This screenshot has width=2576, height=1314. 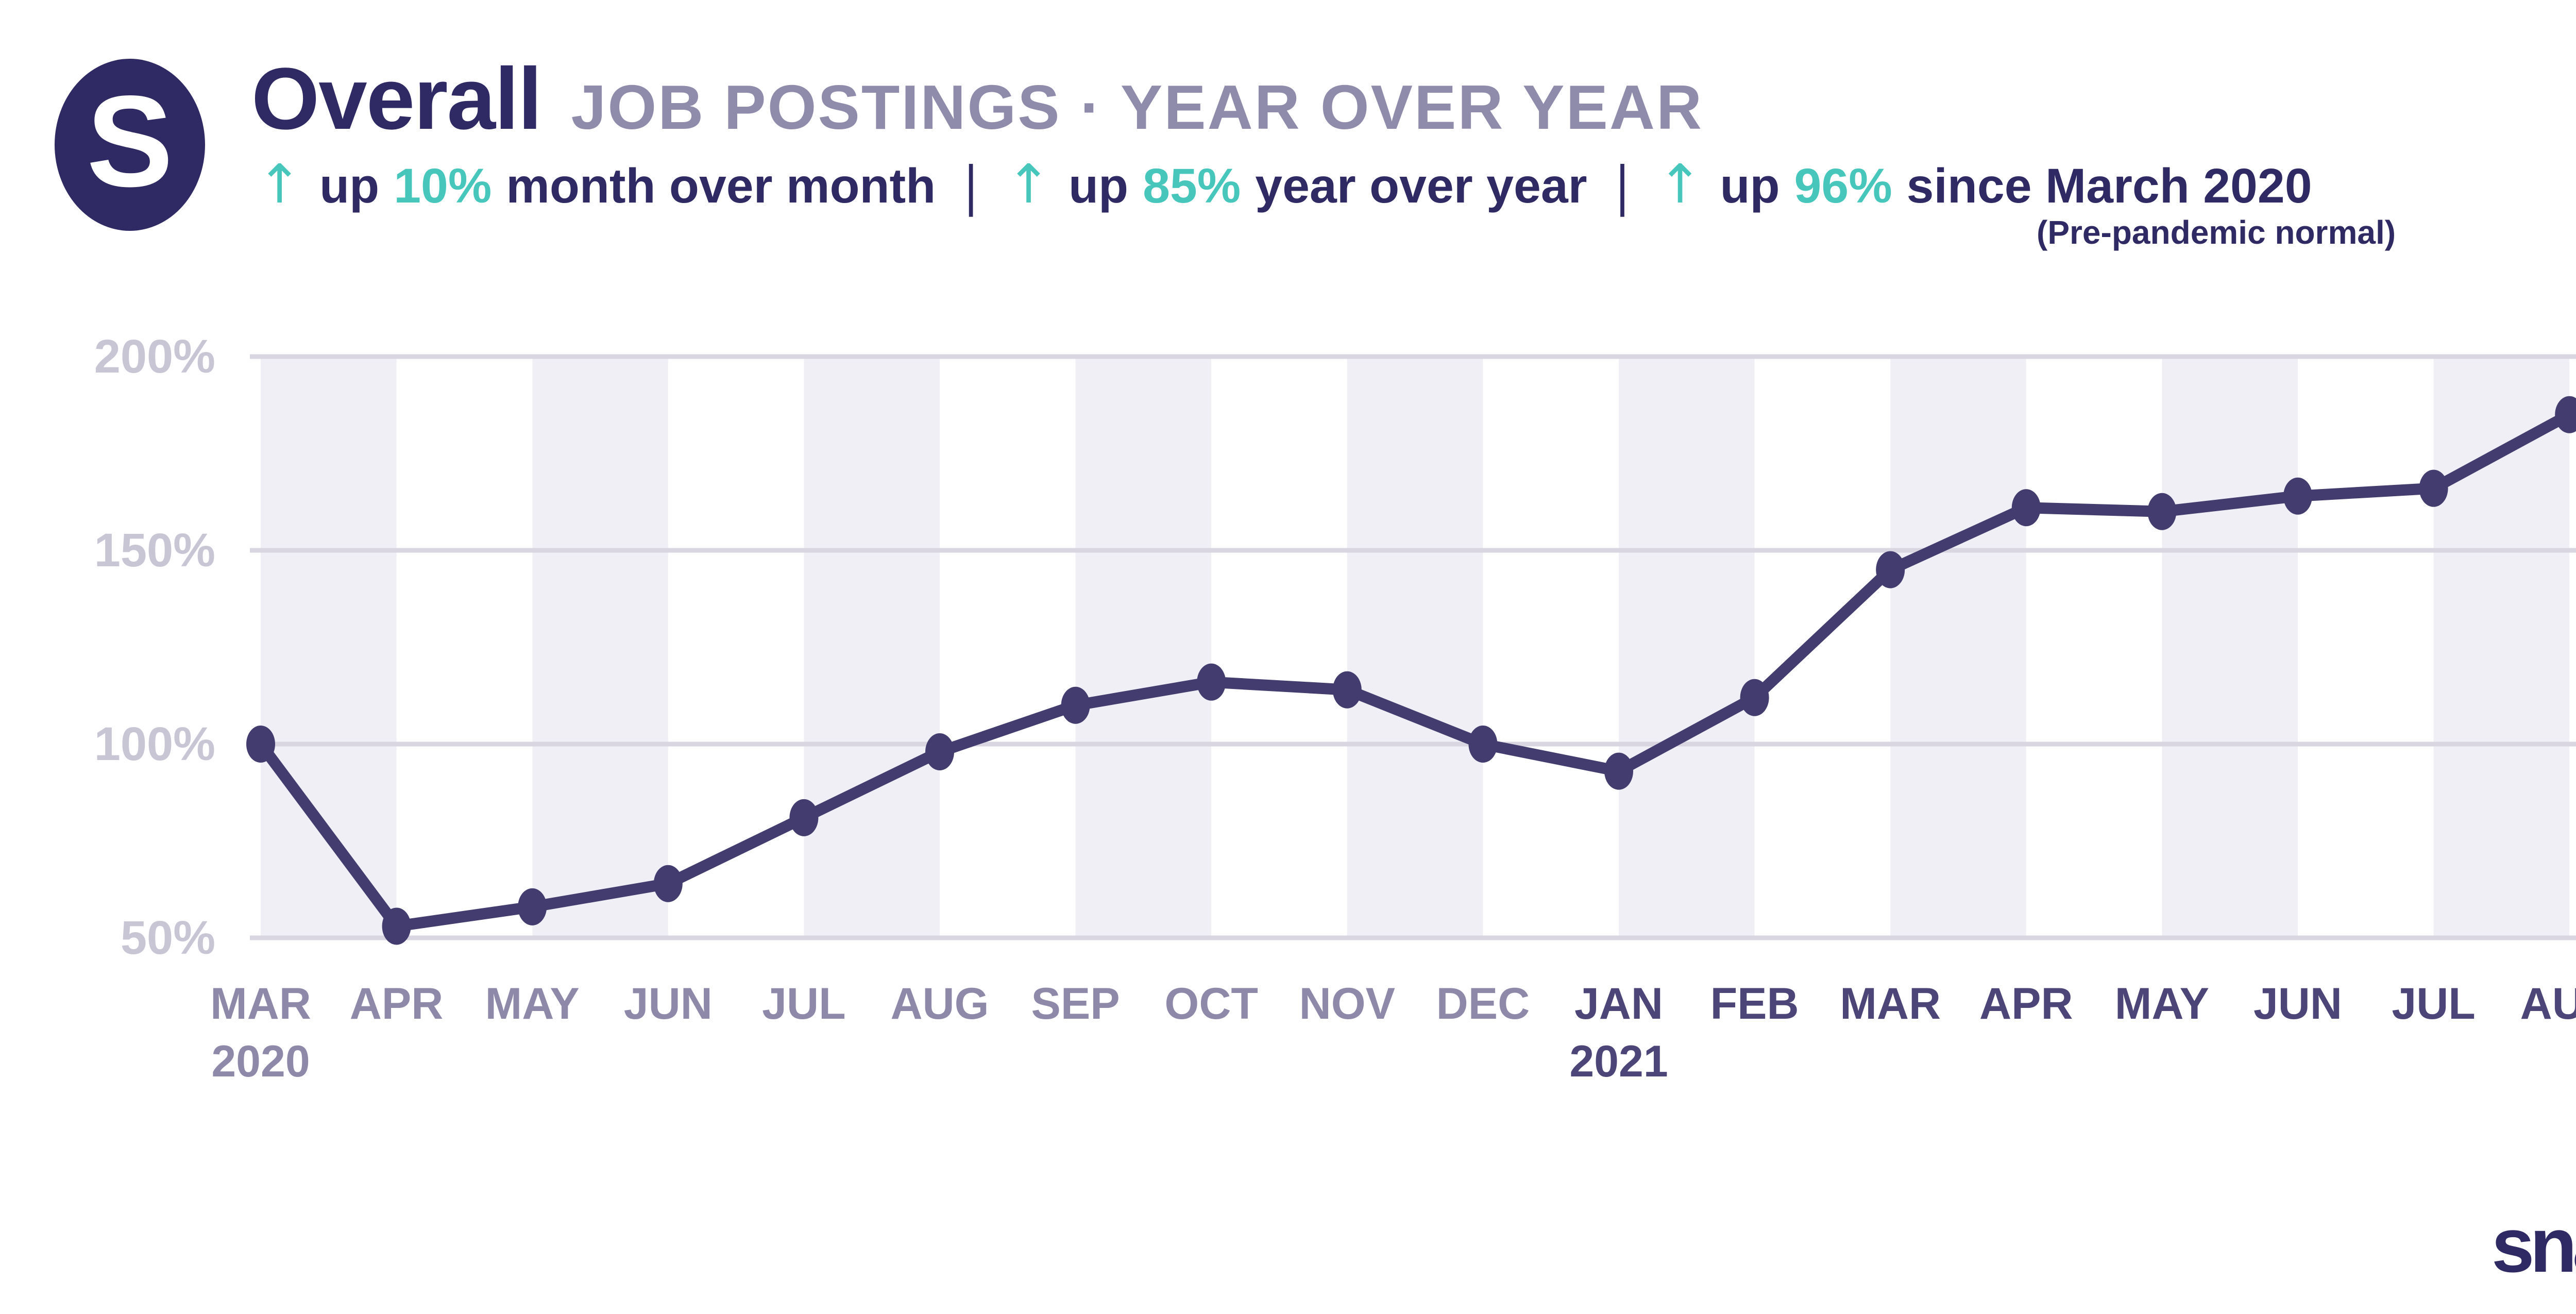 I want to click on snagajob-wordmark: snagajob®, so click(x=2534, y=1245).